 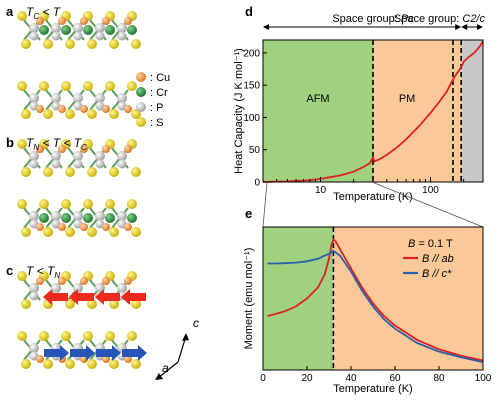 I want to click on panel-d-letter: d, so click(x=249, y=11).